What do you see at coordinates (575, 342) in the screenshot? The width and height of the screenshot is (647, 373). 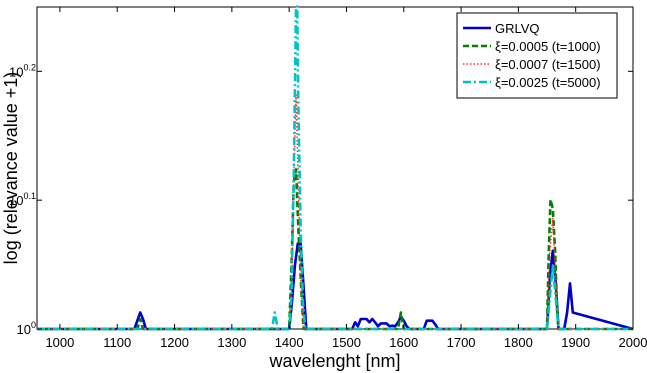 I see `x-tick-label: 1900` at bounding box center [575, 342].